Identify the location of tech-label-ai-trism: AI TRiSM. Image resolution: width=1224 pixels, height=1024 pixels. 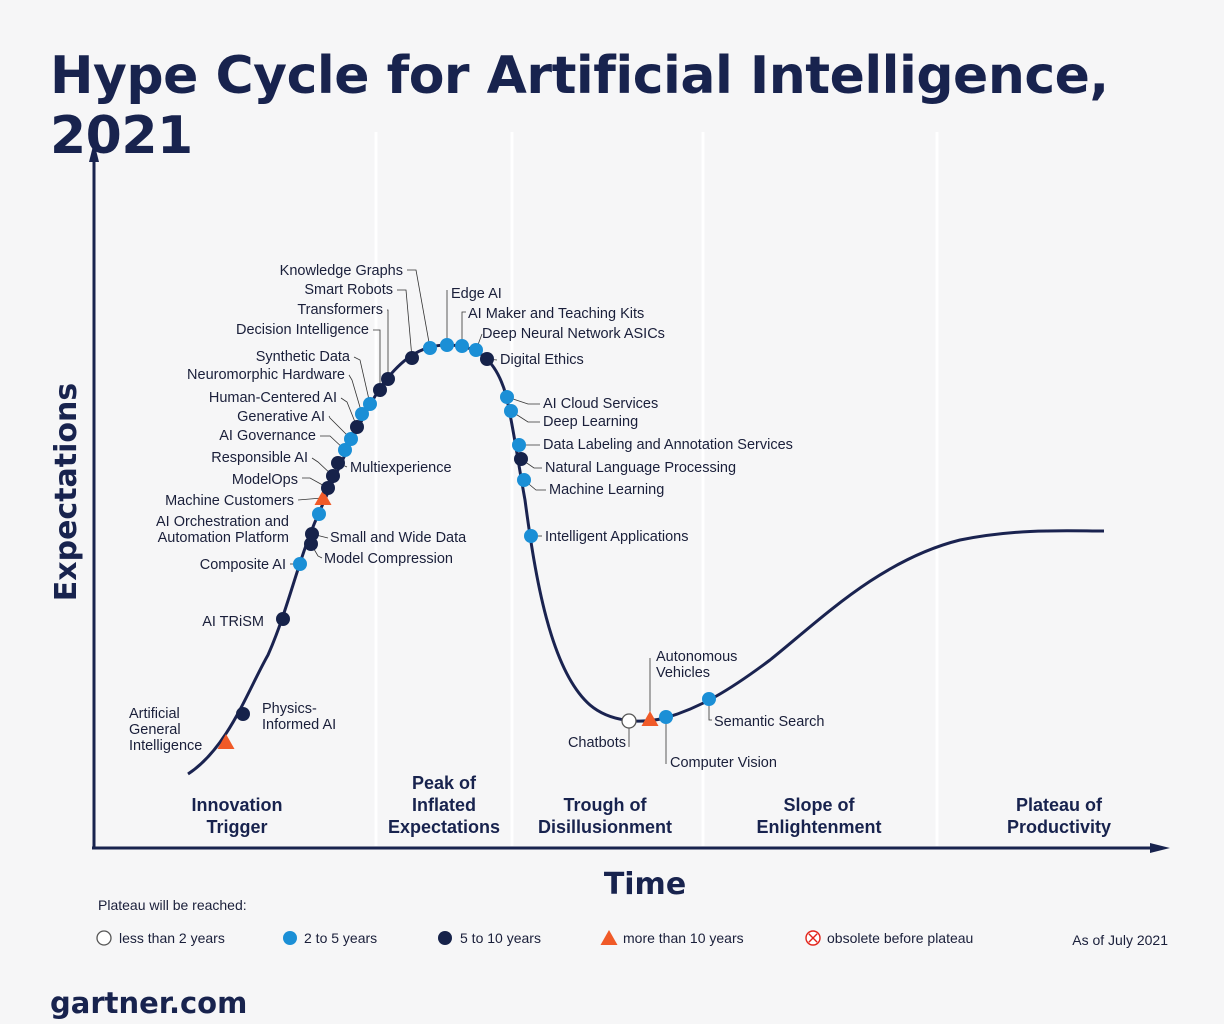
(233, 622).